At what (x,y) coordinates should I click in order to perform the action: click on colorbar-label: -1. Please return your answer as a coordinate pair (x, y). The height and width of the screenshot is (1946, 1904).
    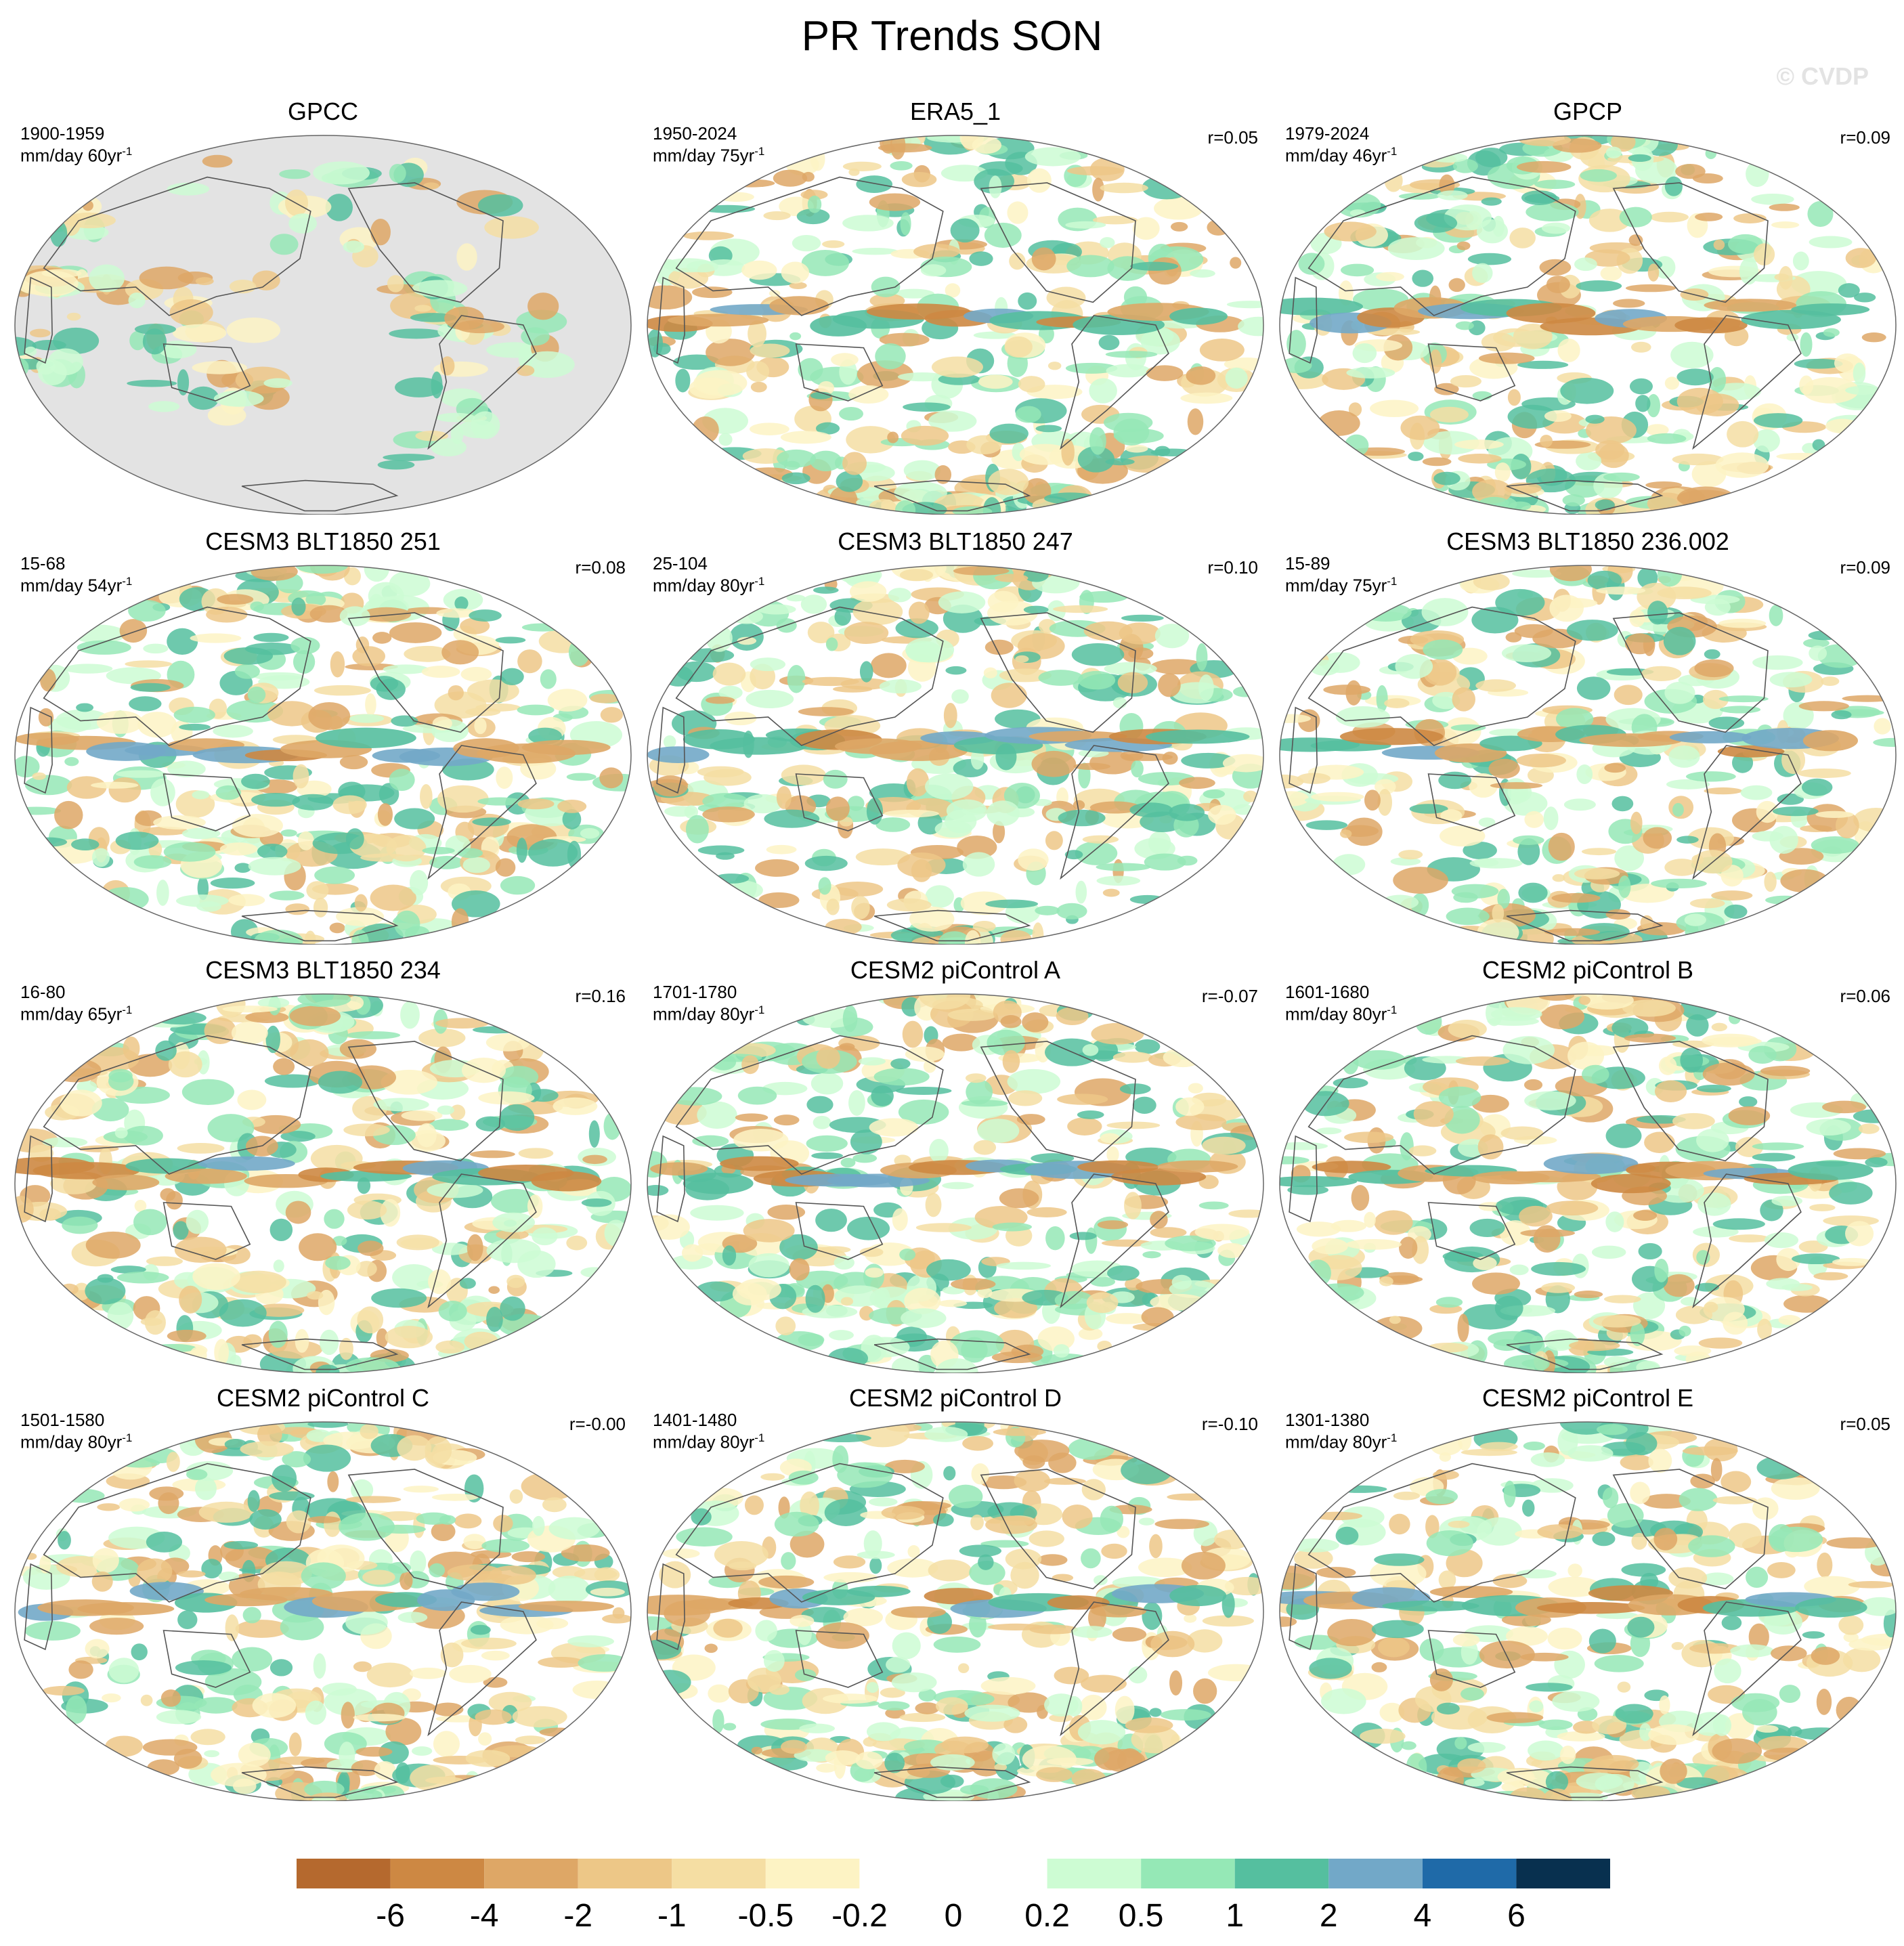
    Looking at the image, I should click on (672, 1915).